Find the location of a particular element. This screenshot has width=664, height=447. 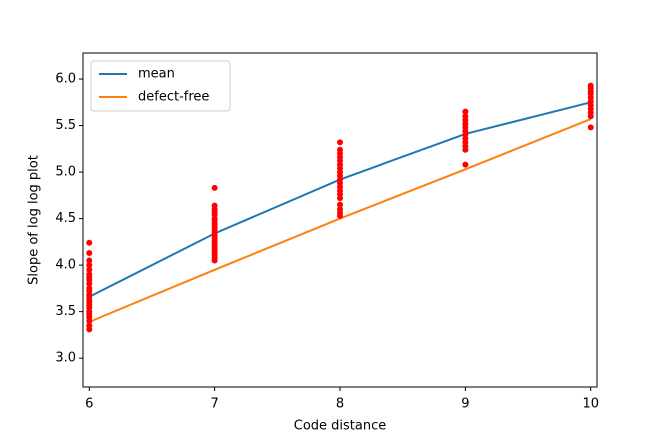

legend-label: defect-free is located at coordinates (173, 97).